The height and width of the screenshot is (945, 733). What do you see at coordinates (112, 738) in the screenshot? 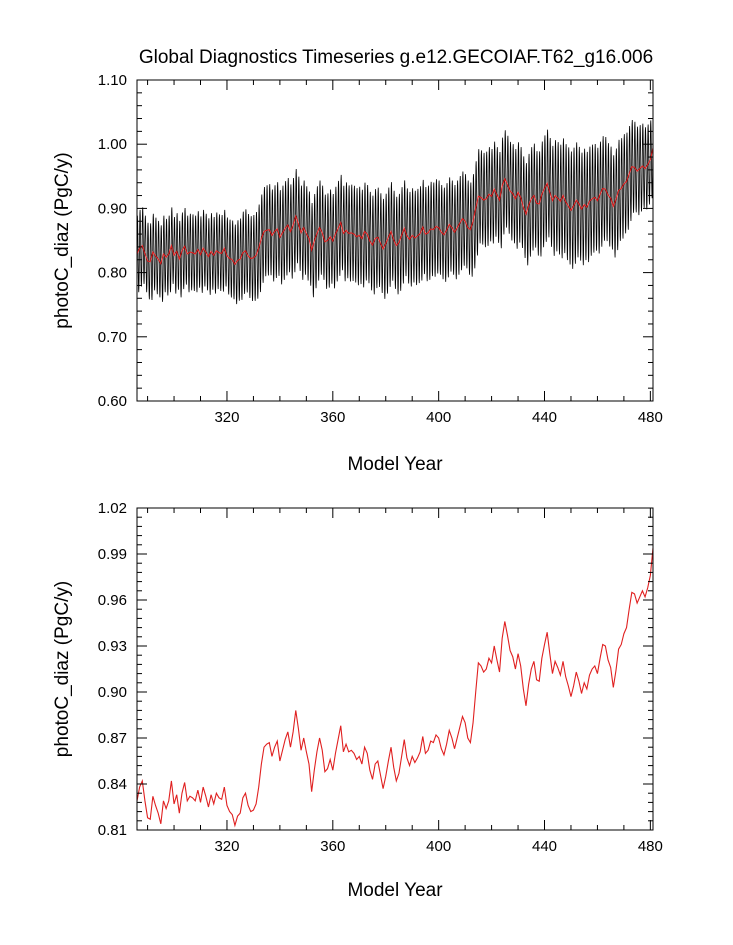
I see `y-tick-label: 0.87` at bounding box center [112, 738].